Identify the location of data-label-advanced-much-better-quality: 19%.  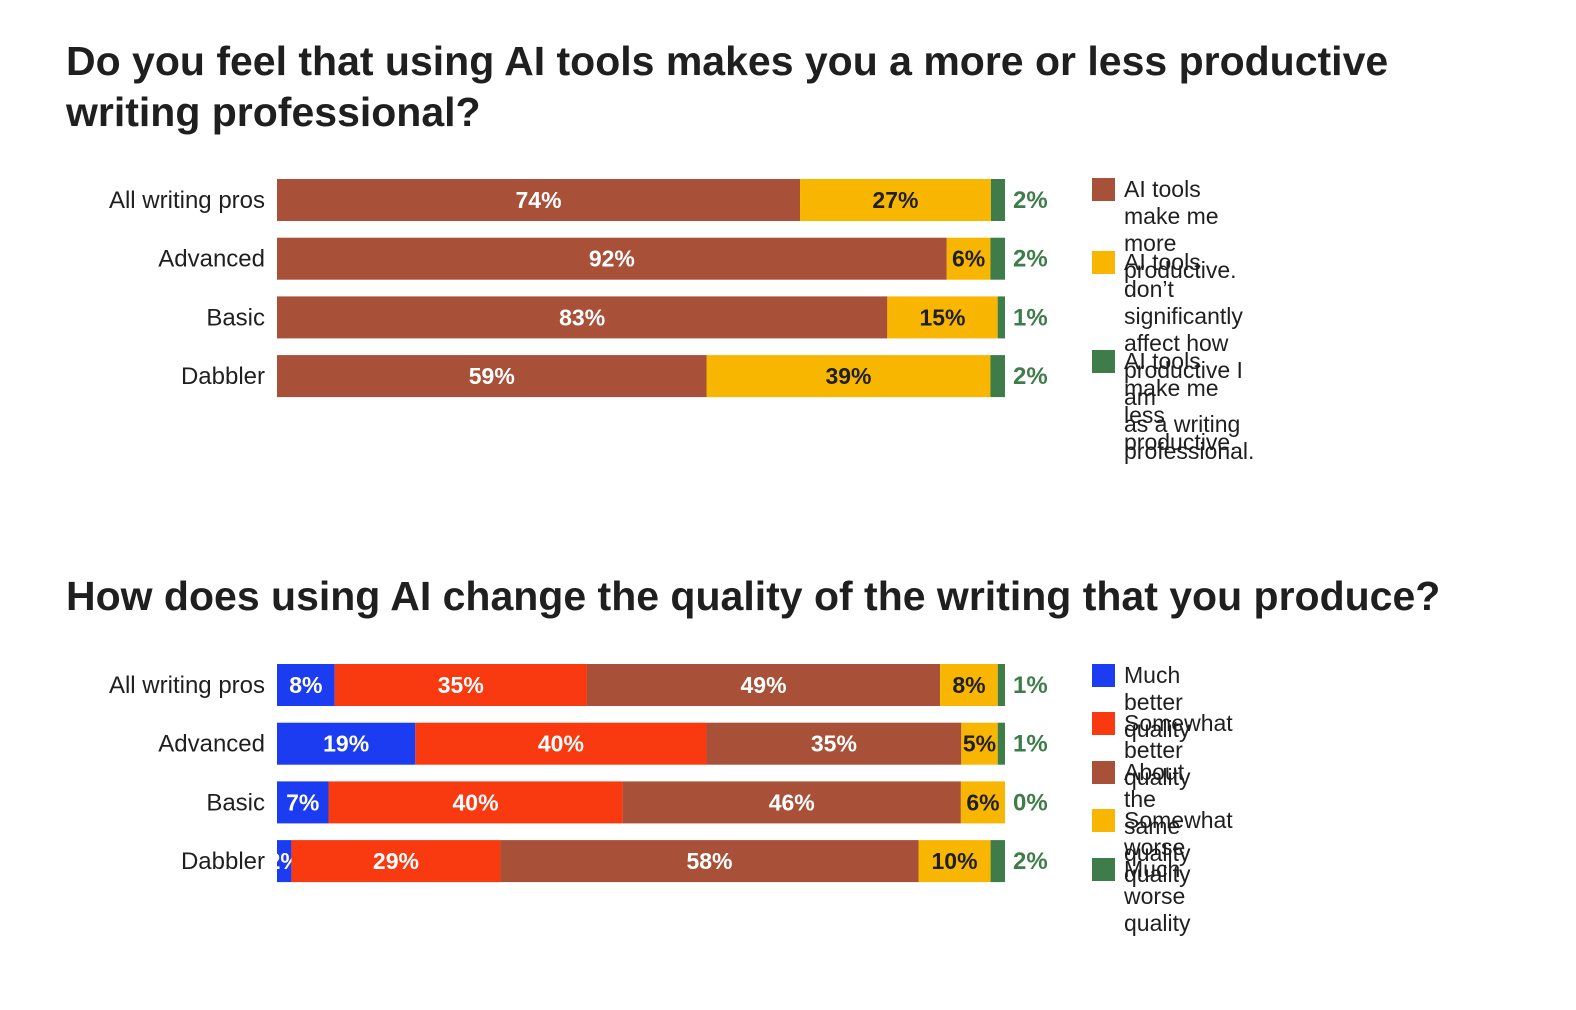
(346, 744).